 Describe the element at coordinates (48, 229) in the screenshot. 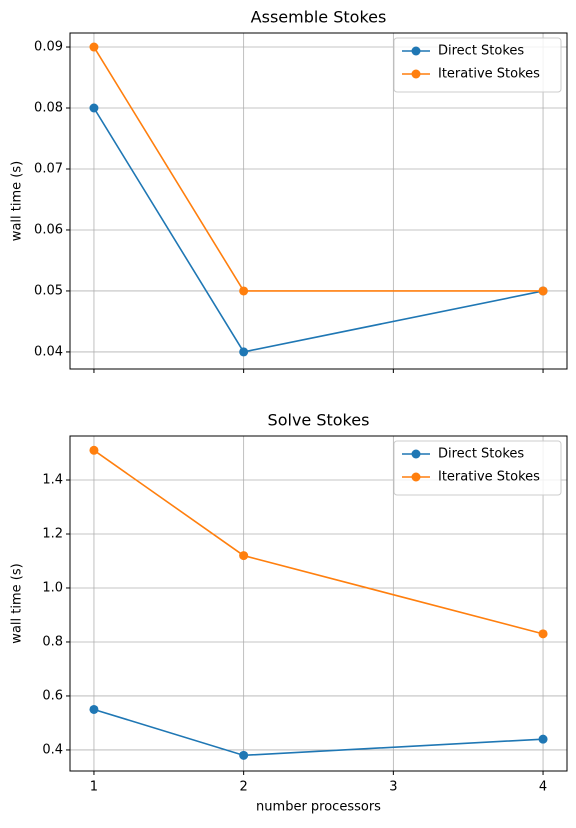

I see `y-tick-label: 0.06` at that location.